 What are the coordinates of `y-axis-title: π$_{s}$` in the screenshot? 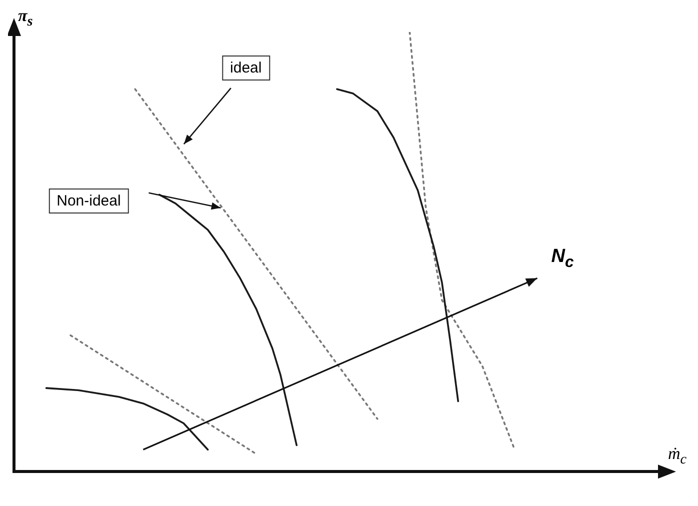 It's located at (25, 18).